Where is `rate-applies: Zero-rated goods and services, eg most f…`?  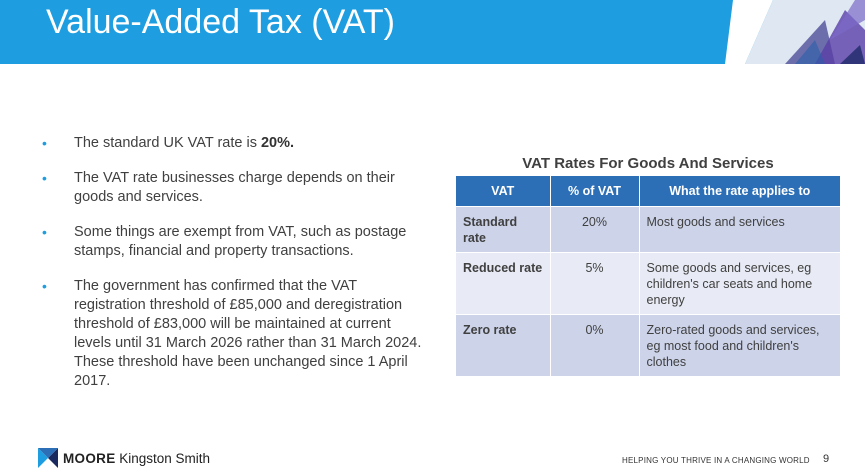 rate-applies: Zero-rated goods and services, eg most f… is located at coordinates (739, 345).